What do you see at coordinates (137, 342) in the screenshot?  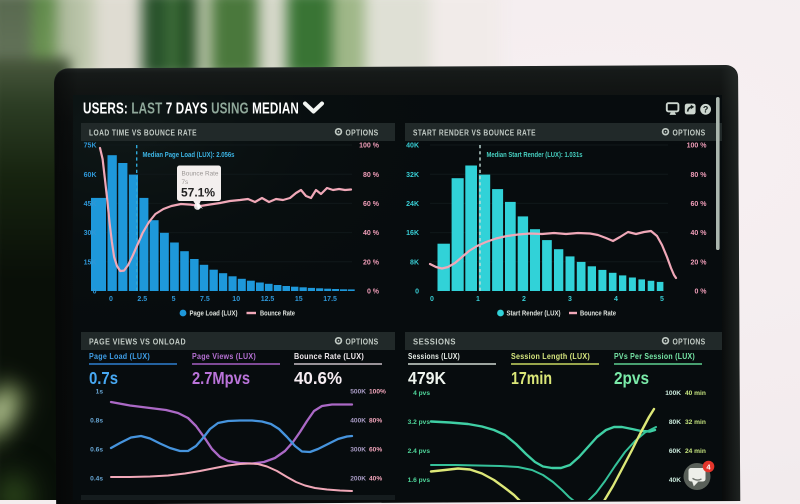 I see `svg-text: PAGE VIEWS VS ONLOAD` at bounding box center [137, 342].